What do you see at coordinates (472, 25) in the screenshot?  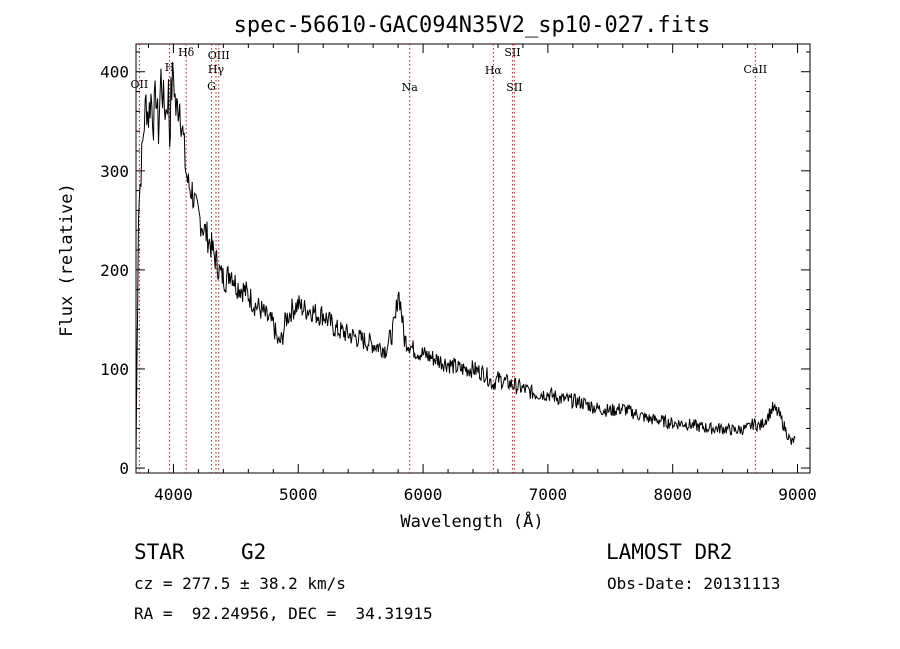 I see `chart-title: spec-56610-GAC094N35V2_sp10-027.fits` at bounding box center [472, 25].